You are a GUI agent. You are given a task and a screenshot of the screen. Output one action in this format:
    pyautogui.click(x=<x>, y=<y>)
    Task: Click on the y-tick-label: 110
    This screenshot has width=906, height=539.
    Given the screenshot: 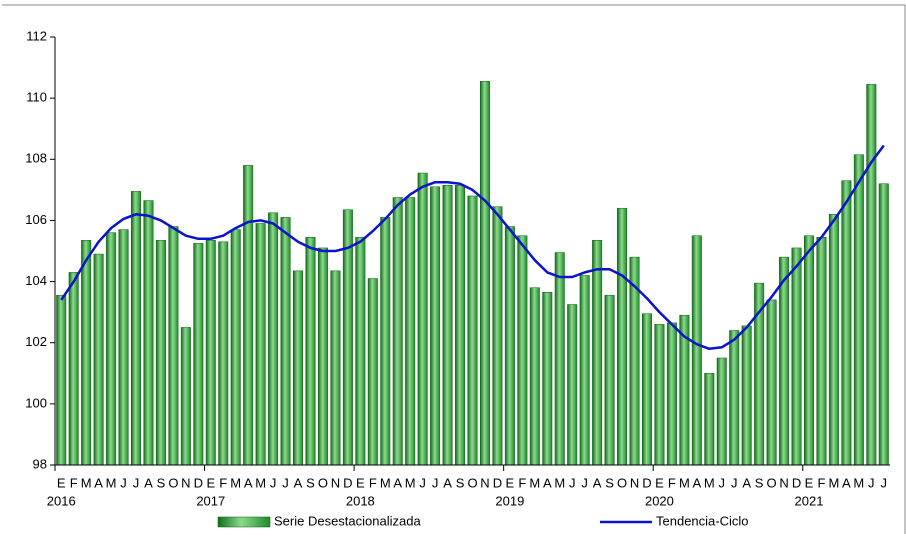 What is the action you would take?
    pyautogui.click(x=36, y=97)
    